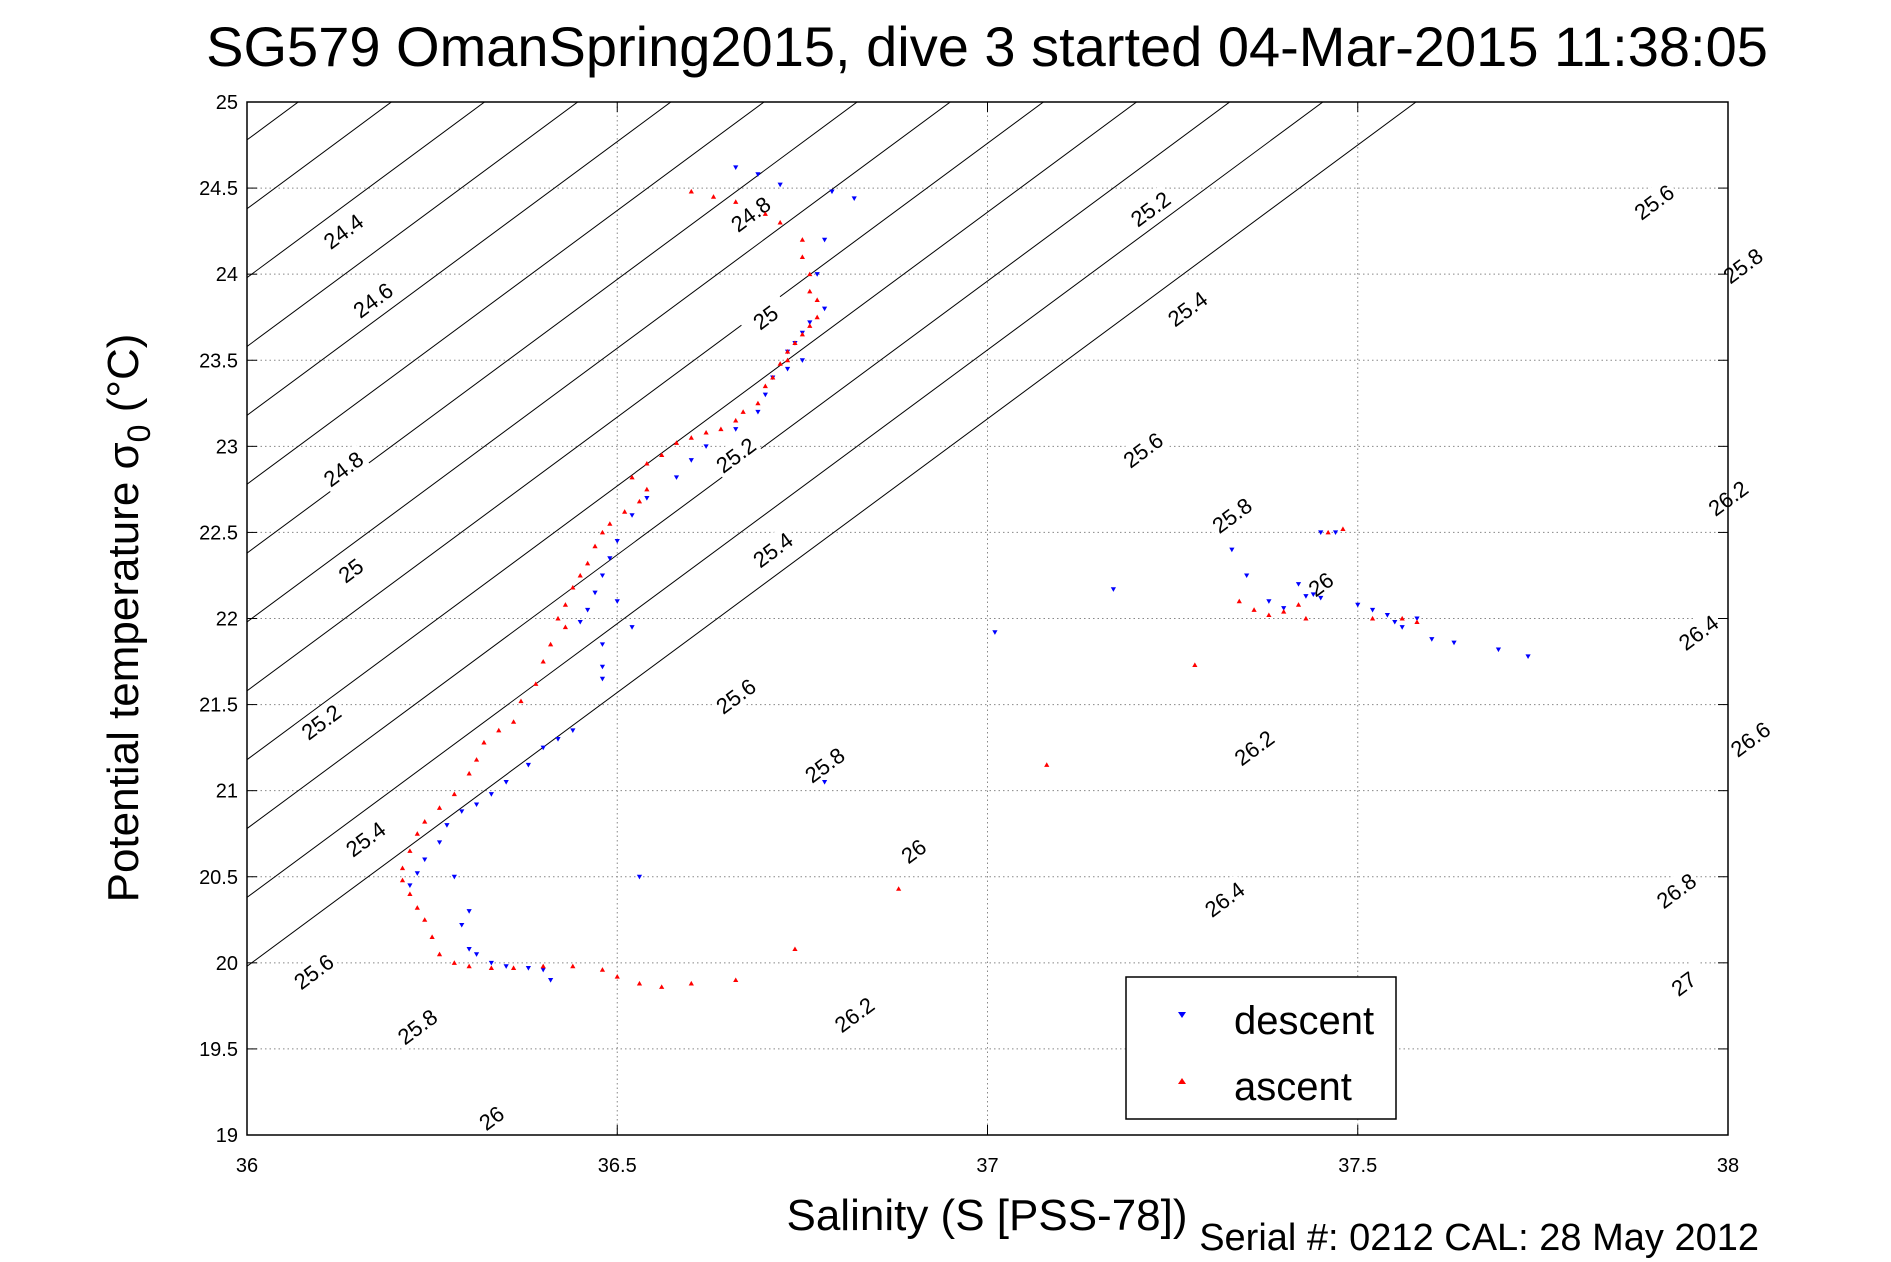 The width and height of the screenshot is (1891, 1262). I want to click on y-tick-label: 22, so click(227, 620).